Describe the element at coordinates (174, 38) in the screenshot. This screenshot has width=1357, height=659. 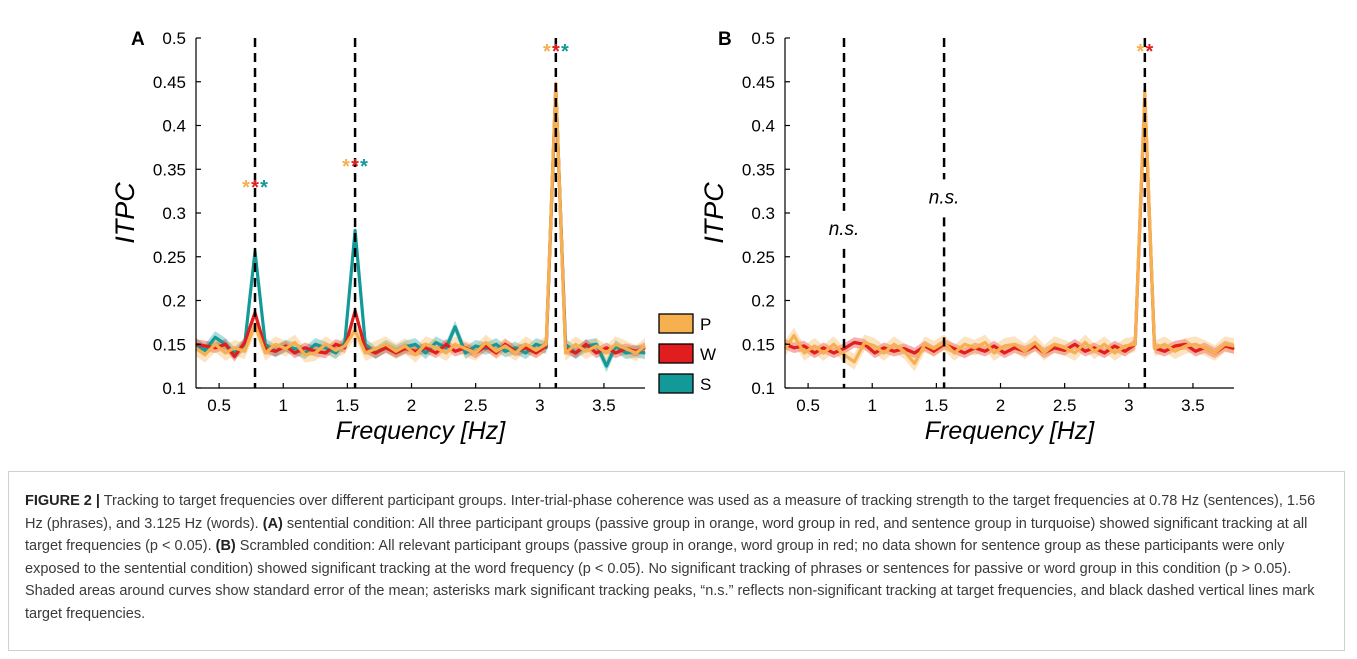
I see `panel-a-y-tick-label: 0.5` at that location.